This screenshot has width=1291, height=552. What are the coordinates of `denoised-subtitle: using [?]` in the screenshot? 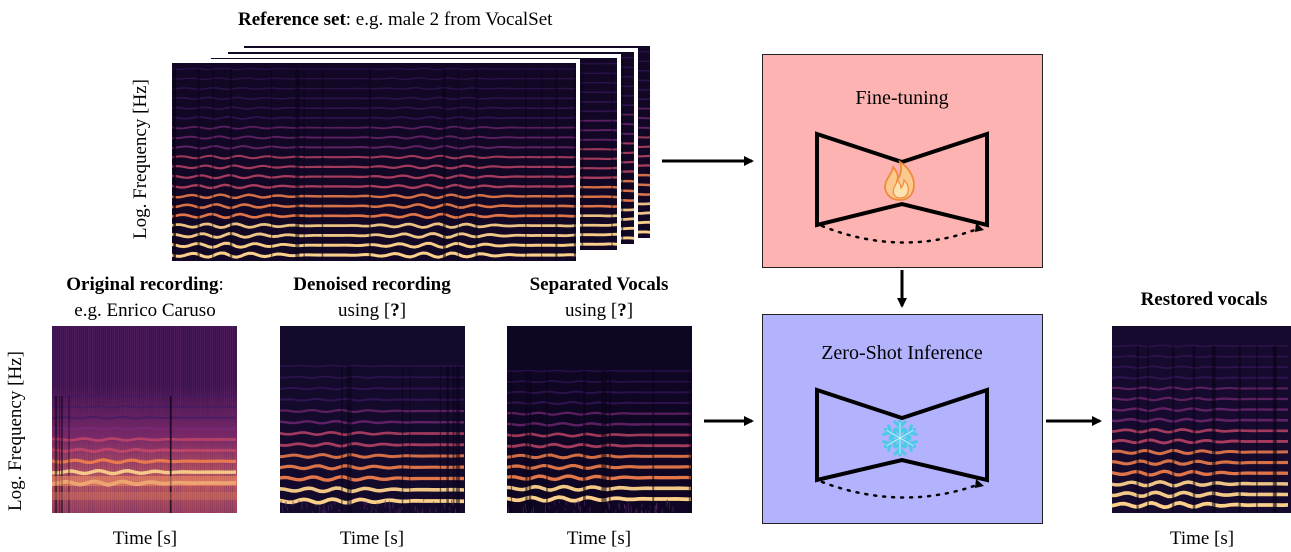 It's located at (372, 310).